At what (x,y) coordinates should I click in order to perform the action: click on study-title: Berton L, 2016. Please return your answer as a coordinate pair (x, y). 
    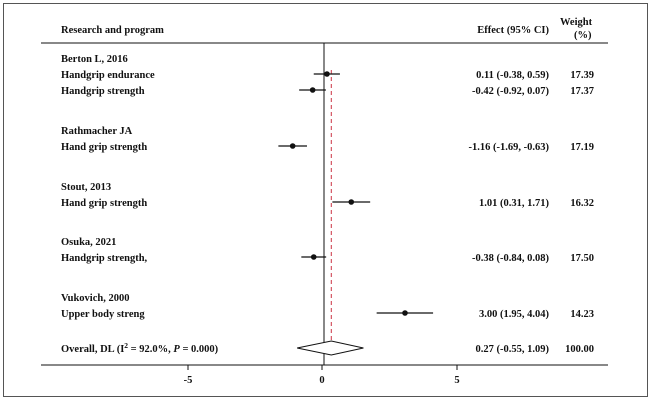
    Looking at the image, I should click on (94, 59).